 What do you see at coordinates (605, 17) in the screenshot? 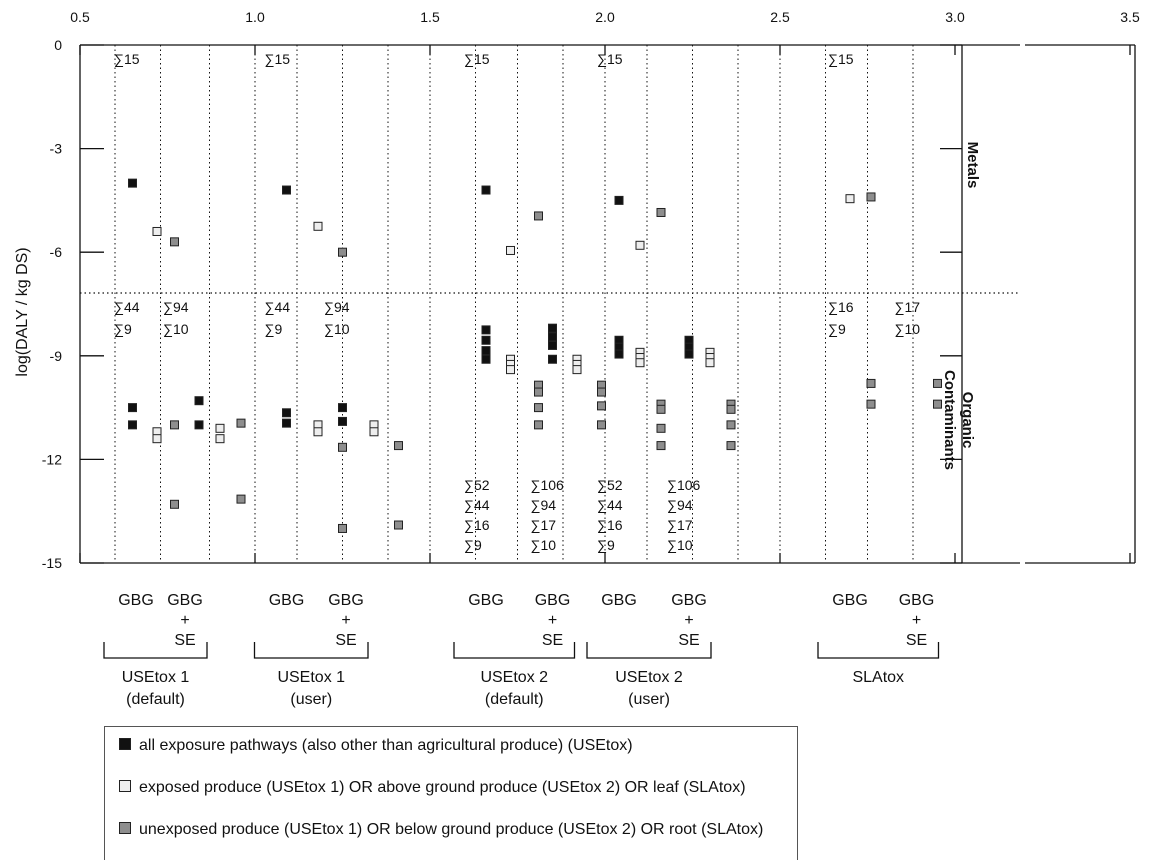
I see `x-tick-label: 2.0` at bounding box center [605, 17].